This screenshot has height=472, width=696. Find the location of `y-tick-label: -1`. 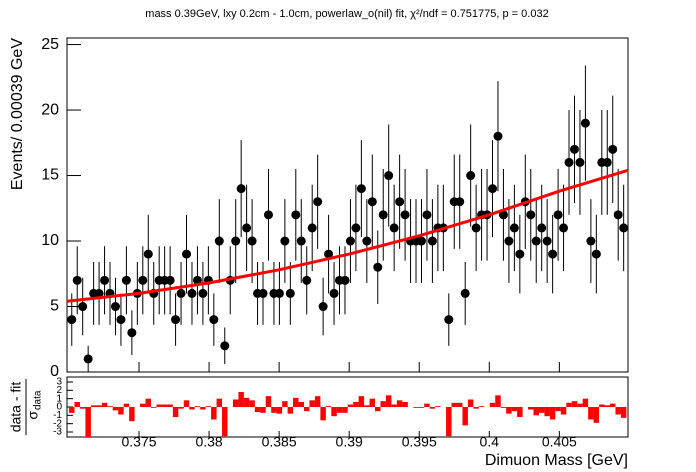

y-tick-label: -1 is located at coordinates (57, 415).